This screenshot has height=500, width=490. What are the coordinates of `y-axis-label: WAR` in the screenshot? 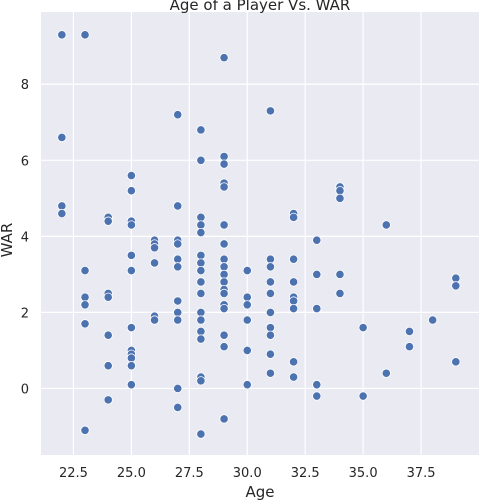 It's located at (8, 240).